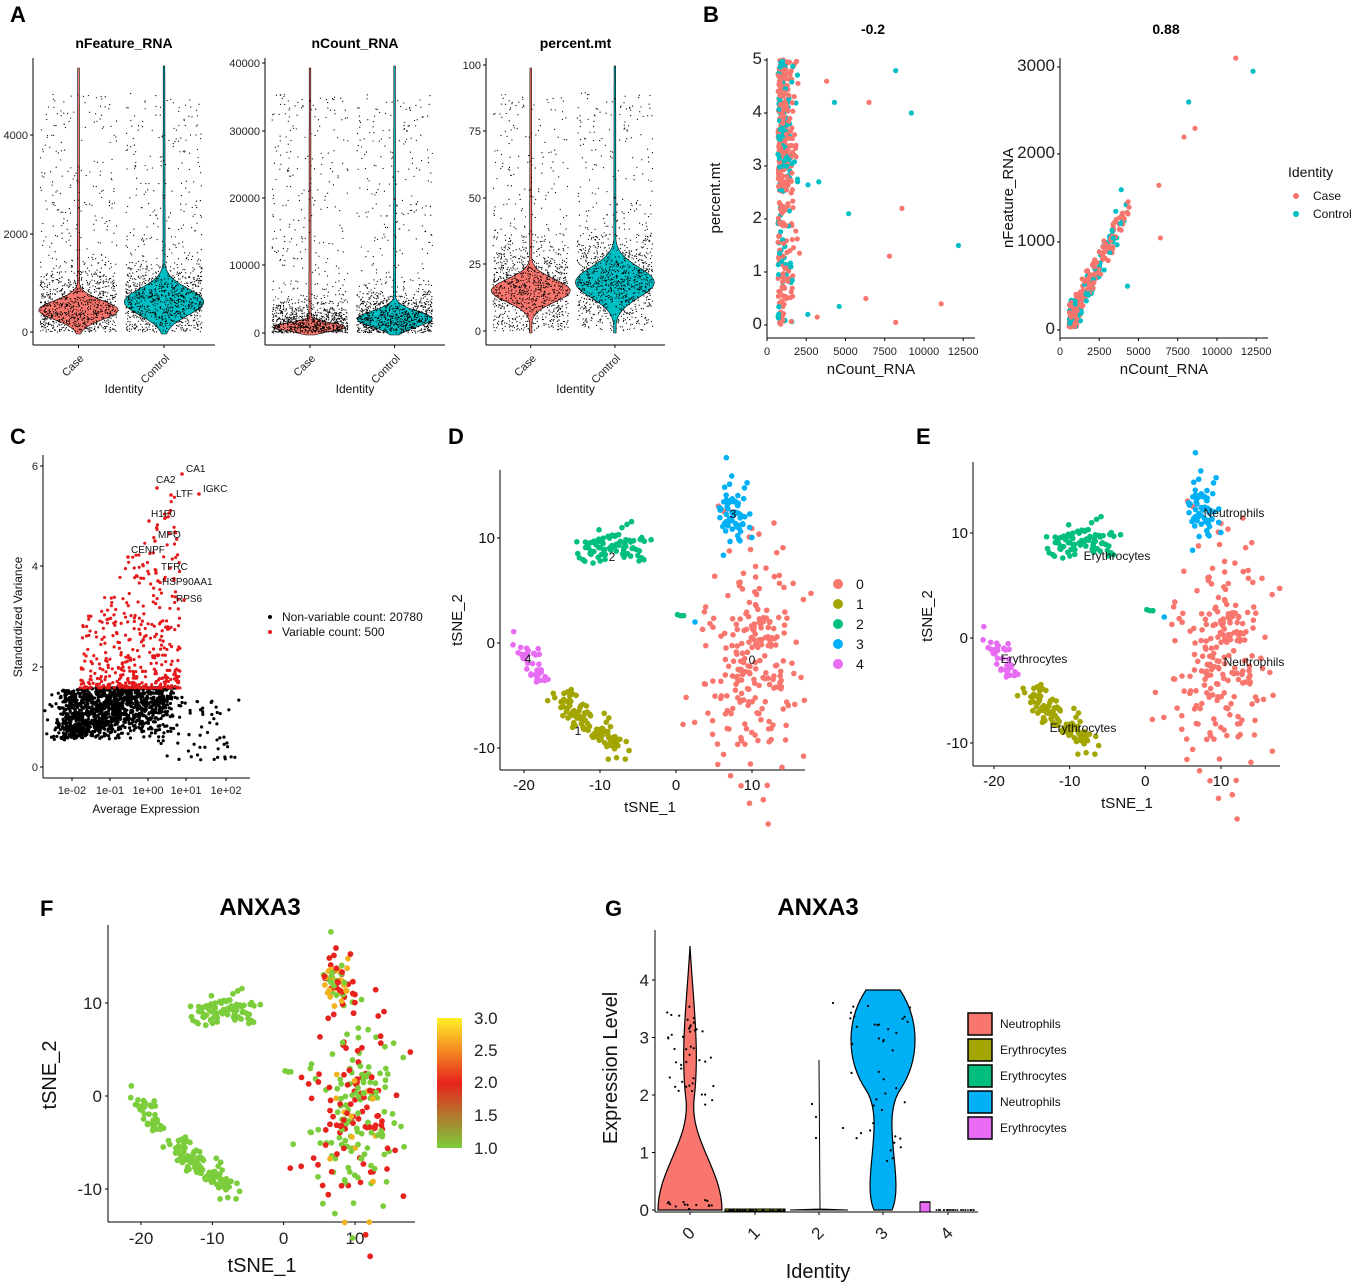 Image resolution: width=1359 pixels, height=1284 pixels. Describe the element at coordinates (123, 43) in the screenshot. I see `violin-title-nFeature_RNA: nFeature_RNA` at that location.